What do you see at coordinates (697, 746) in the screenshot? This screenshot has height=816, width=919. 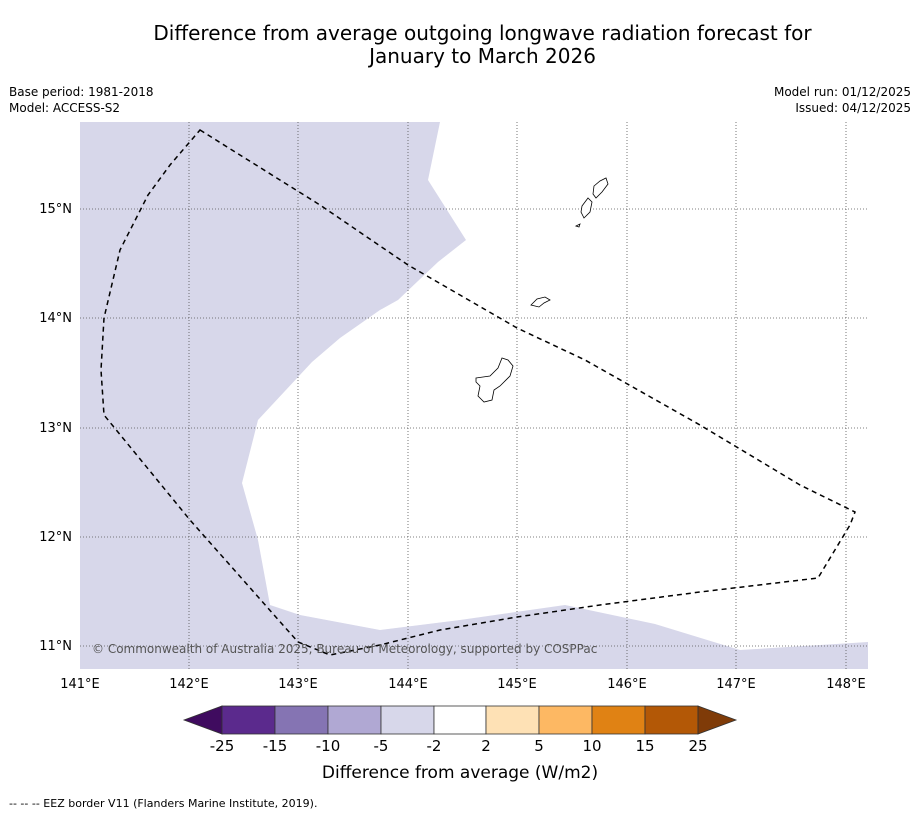 I see `colorbar-tick: 25` at bounding box center [697, 746].